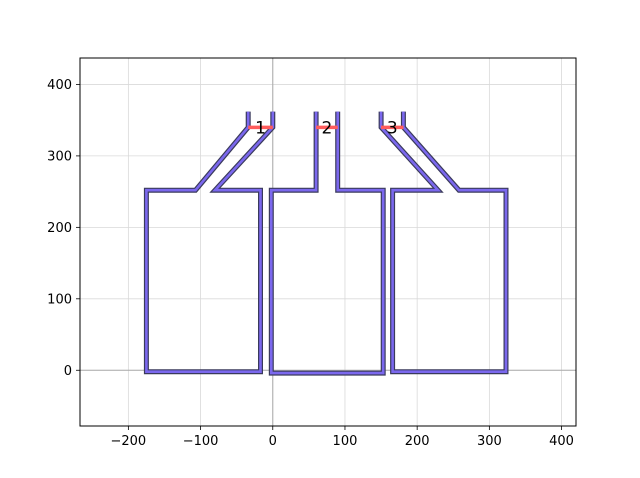 This screenshot has height=478, width=640. I want to click on x-tick-label: 0, so click(273, 441).